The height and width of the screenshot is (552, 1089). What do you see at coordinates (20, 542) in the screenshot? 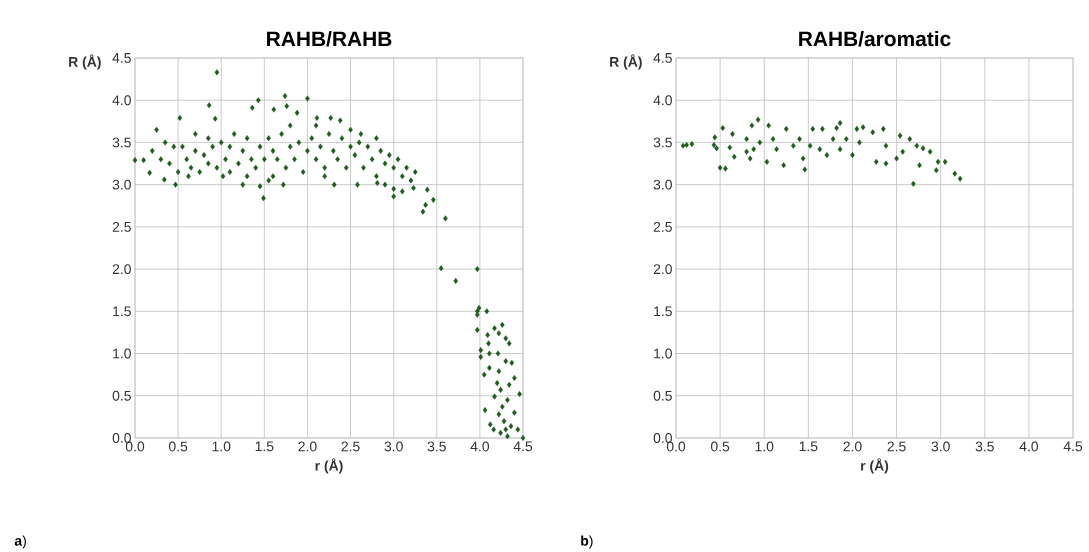
I see `text: a)` at bounding box center [20, 542].